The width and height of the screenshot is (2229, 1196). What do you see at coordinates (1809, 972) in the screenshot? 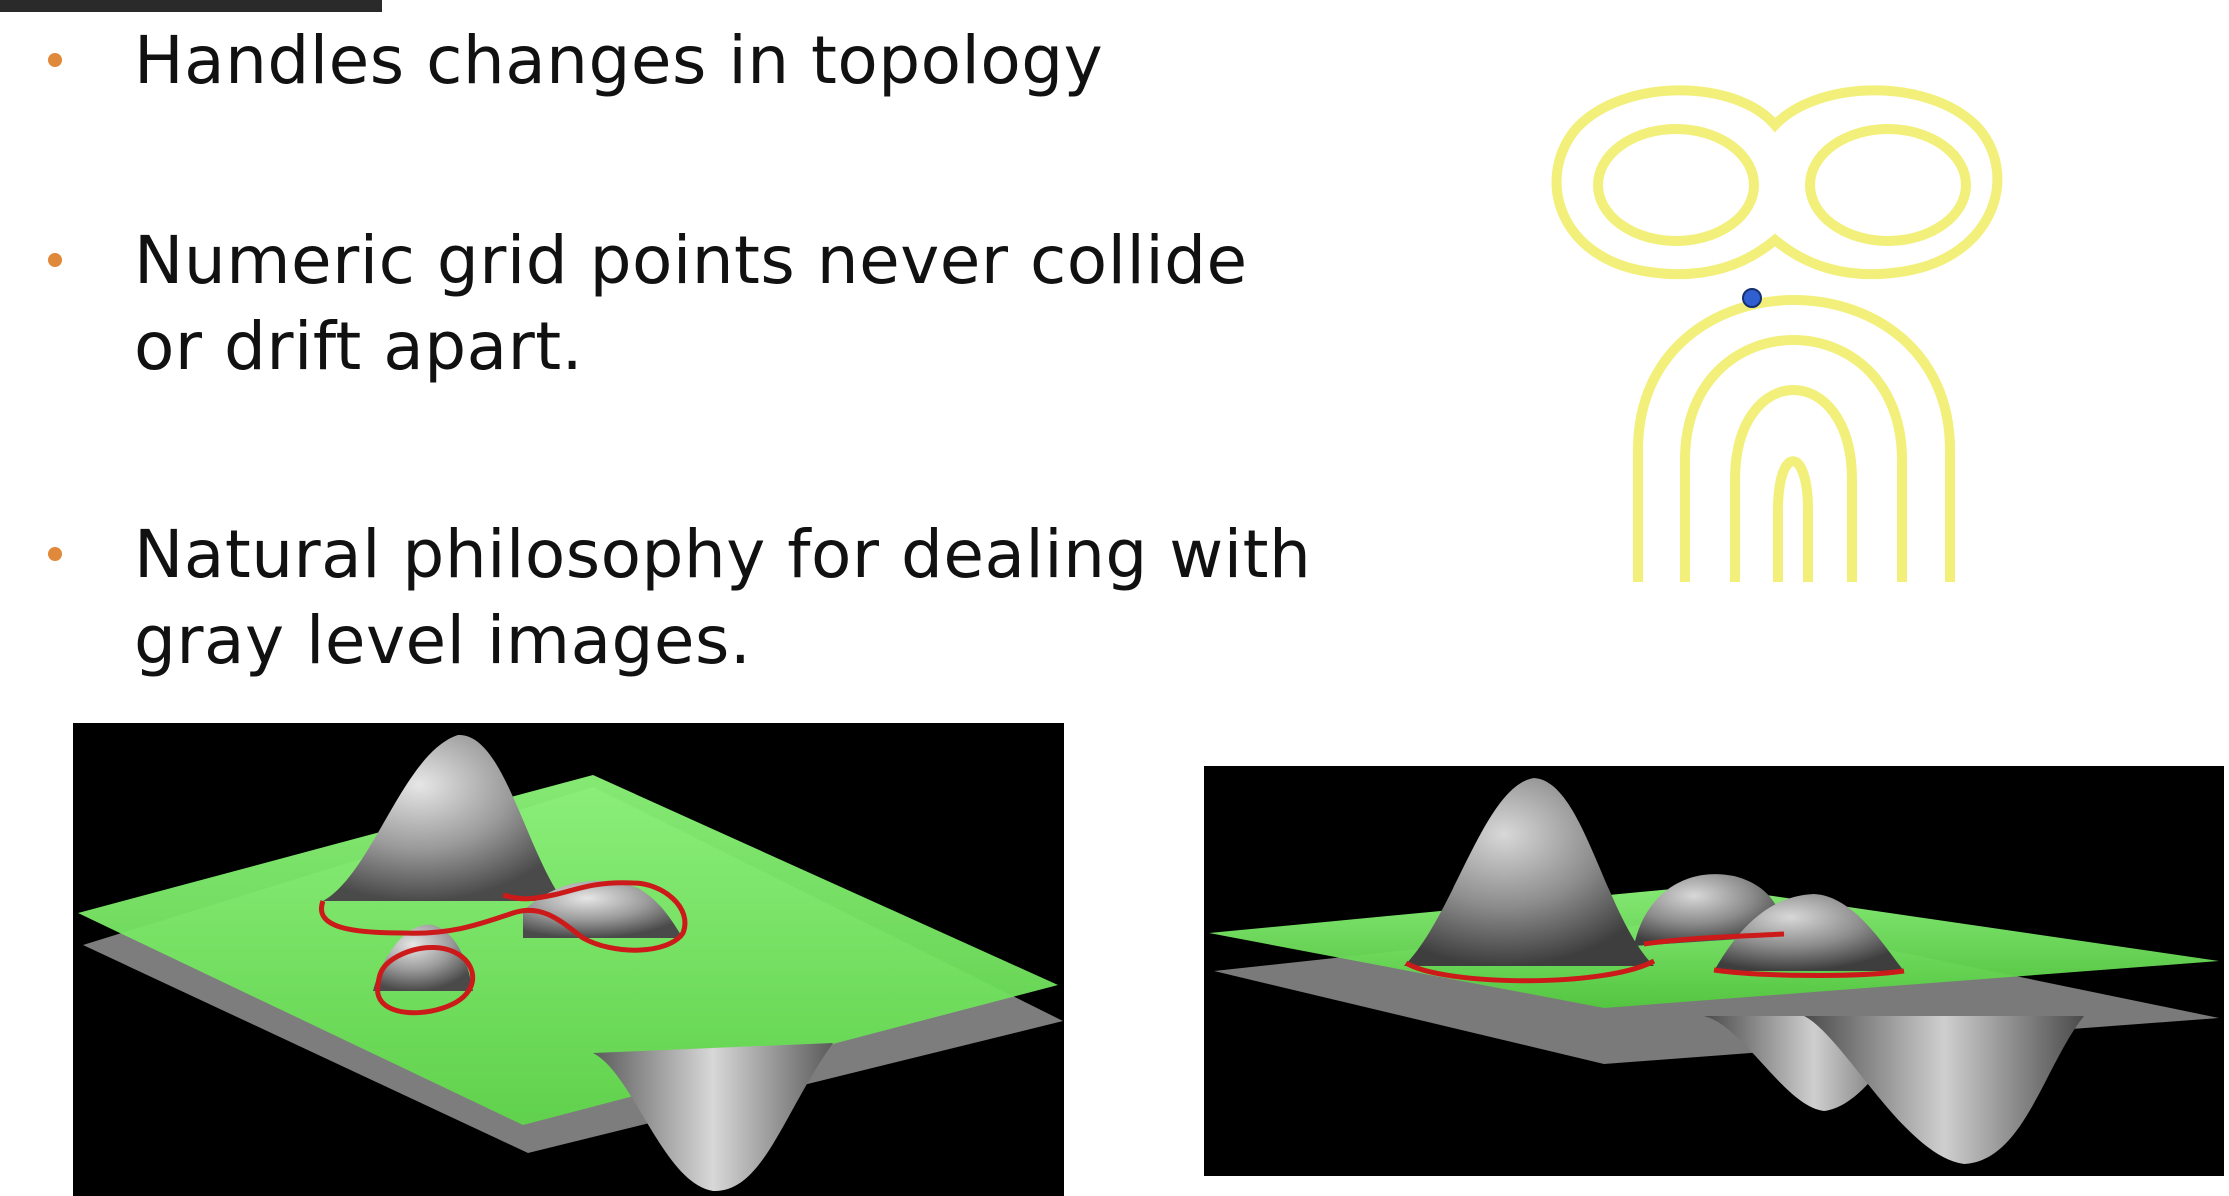
I see `red-contour-right-peak` at bounding box center [1809, 972].